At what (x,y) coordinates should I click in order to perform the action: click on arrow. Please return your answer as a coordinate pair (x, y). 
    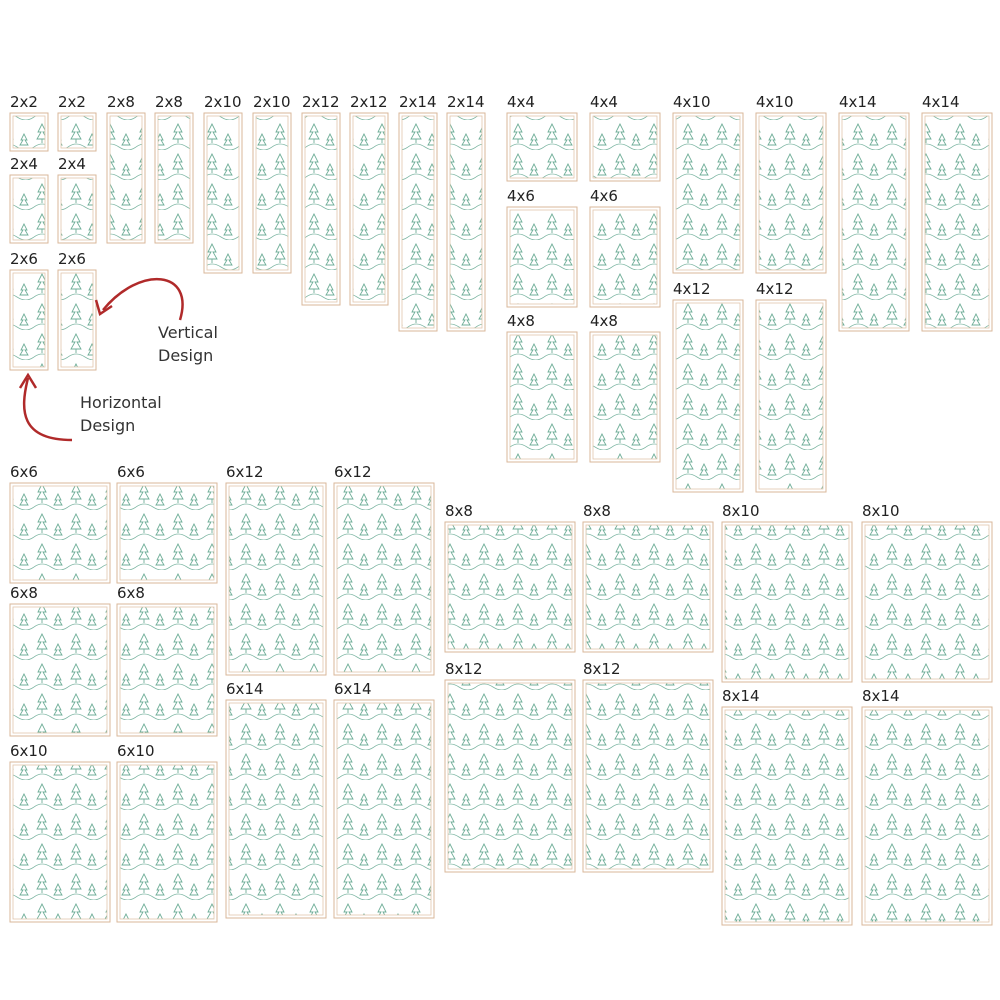
    Looking at the image, I should click on (47, 409).